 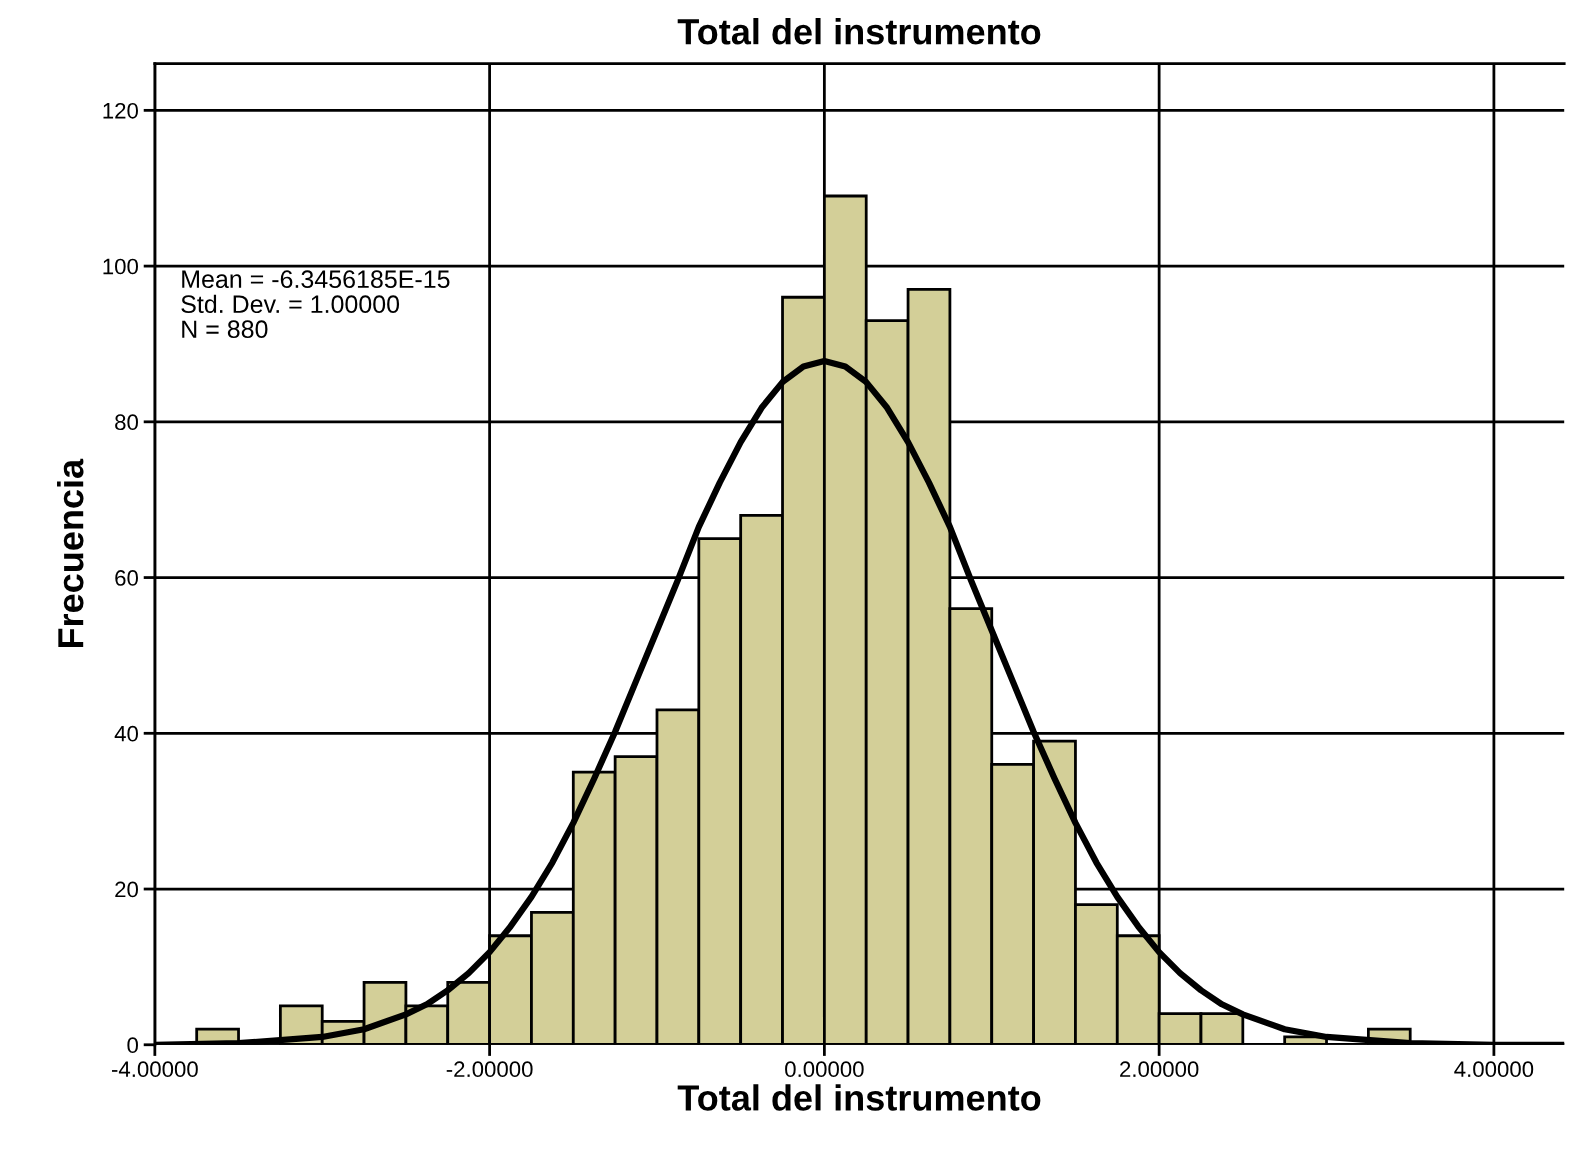 I want to click on y-tick-label: 60, so click(x=126, y=578).